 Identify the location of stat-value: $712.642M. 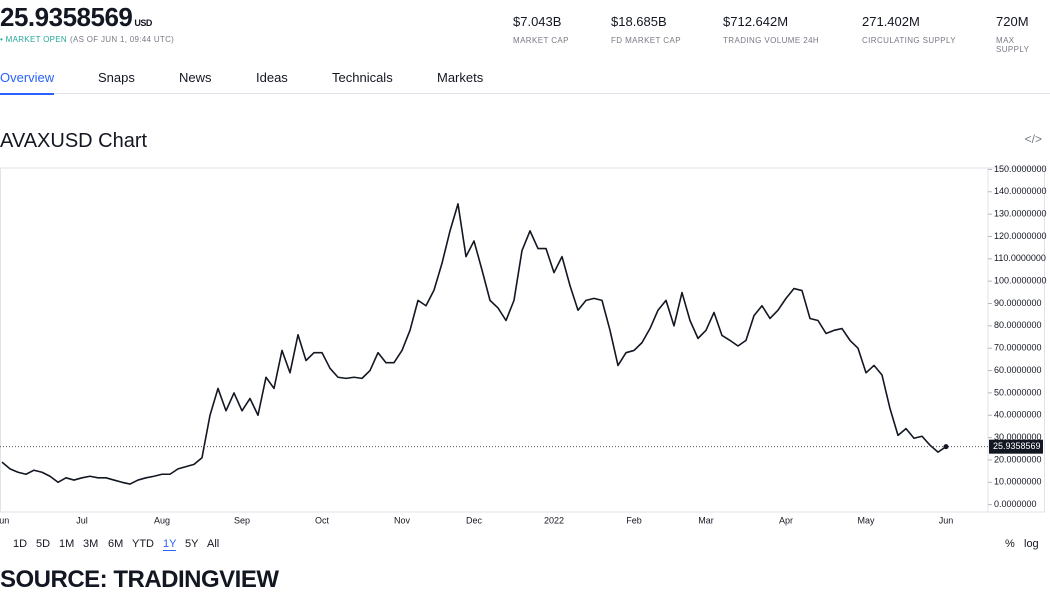
(756, 21).